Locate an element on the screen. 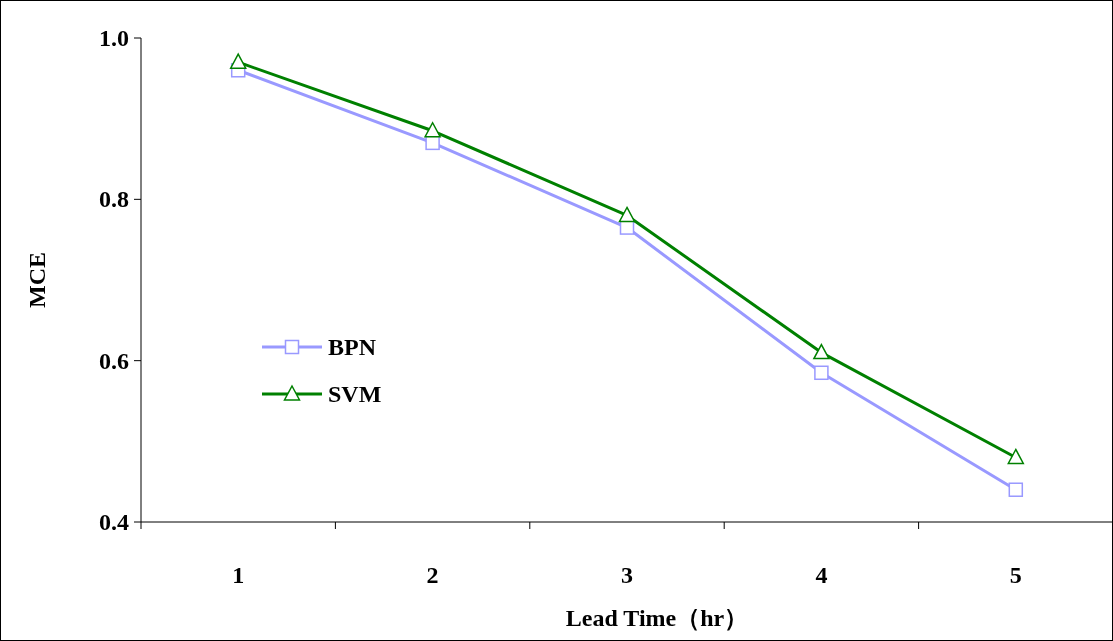 This screenshot has width=1113, height=641. x-tick-label: 3 is located at coordinates (627, 575).